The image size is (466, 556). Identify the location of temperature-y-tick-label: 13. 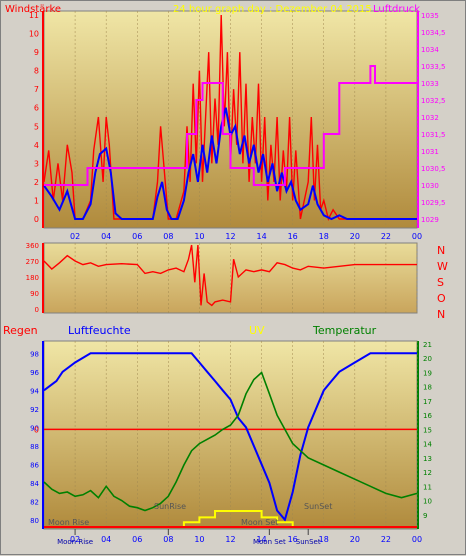
(427, 459).